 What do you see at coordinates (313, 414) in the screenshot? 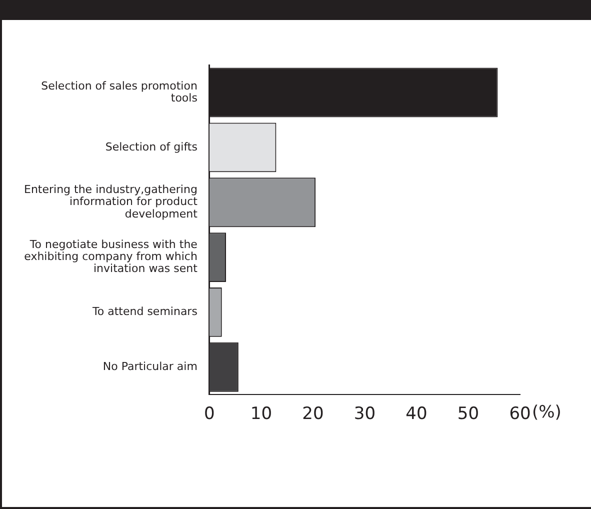
I see `x-tick-label: 20` at bounding box center [313, 414].